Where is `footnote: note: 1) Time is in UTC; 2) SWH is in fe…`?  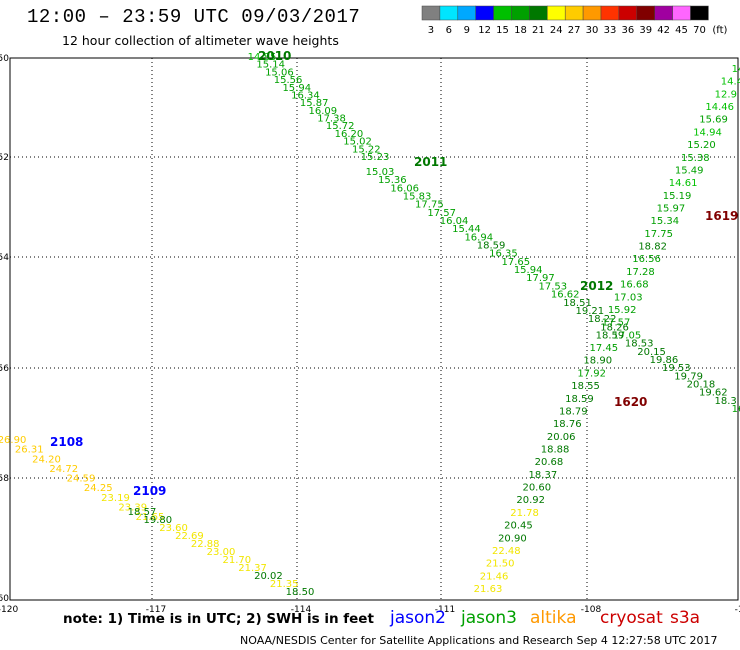
footnote: note: 1) Time is in UTC; 2) SWH is in fe… is located at coordinates (218, 619).